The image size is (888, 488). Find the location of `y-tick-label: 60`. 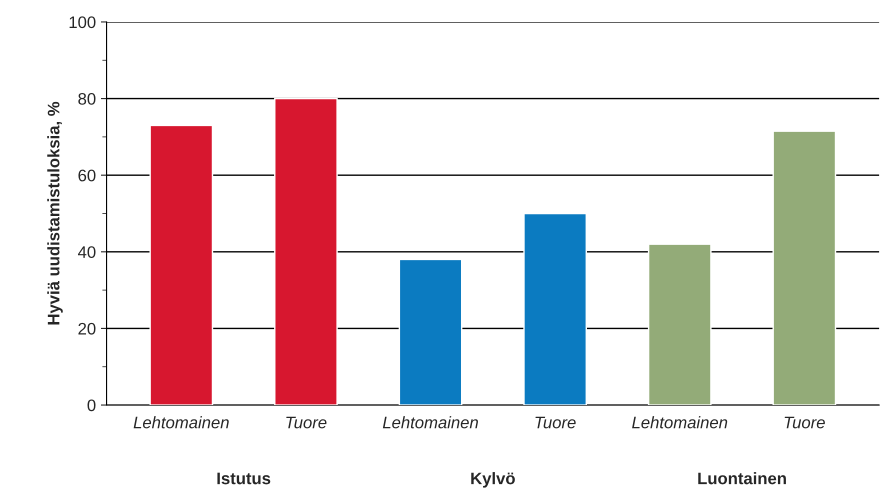

y-tick-label: 60 is located at coordinates (87, 176).